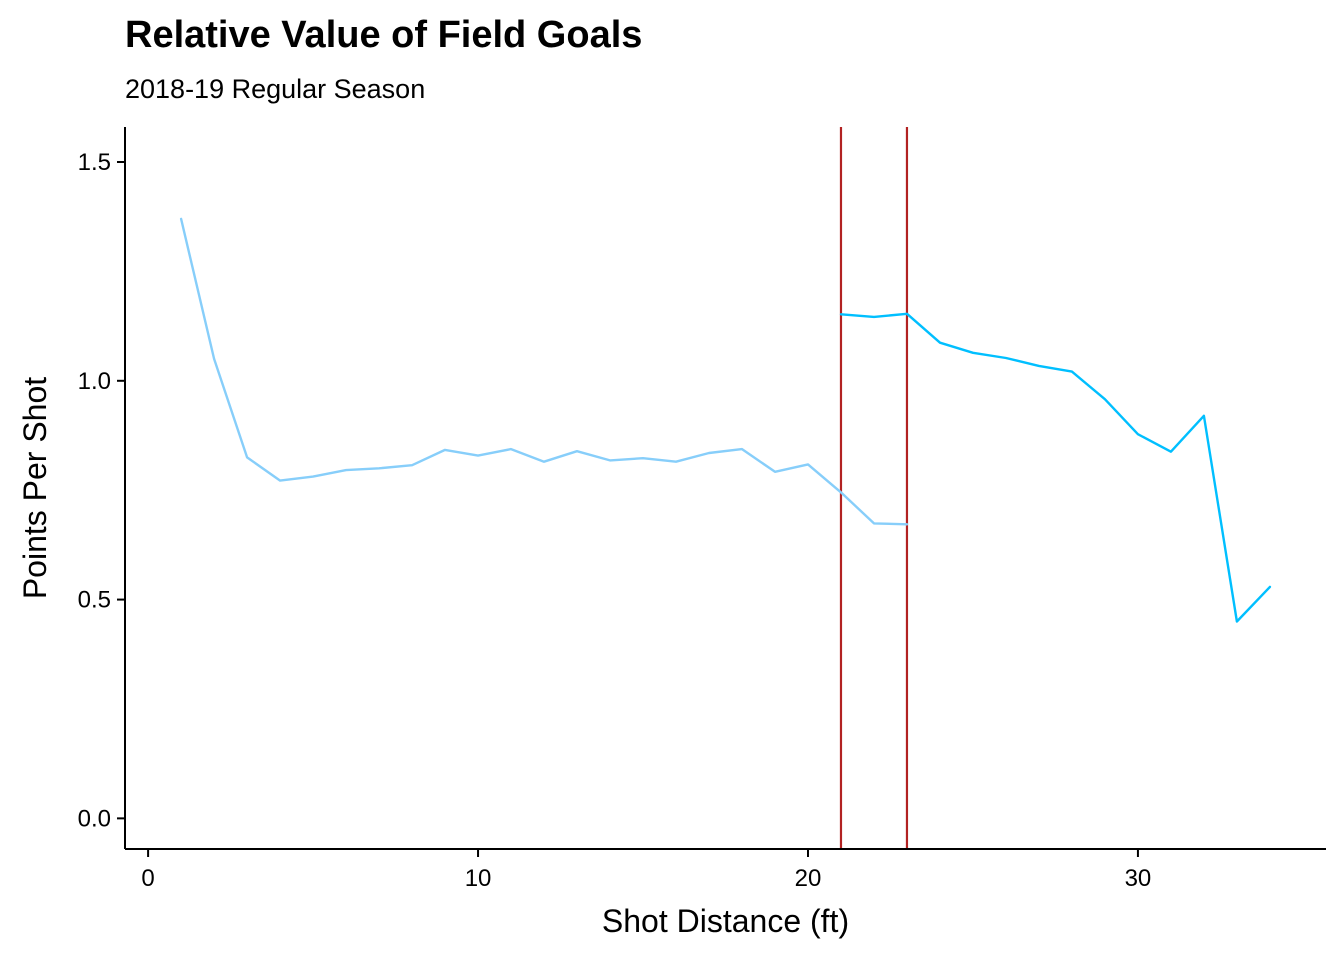  I want to click on y-axis-title: Points Per Shot, so click(35, 488).